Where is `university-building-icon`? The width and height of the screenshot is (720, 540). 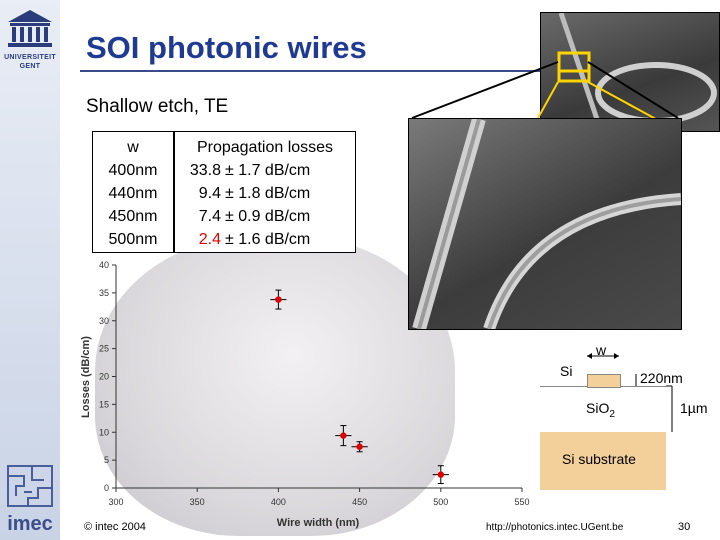 university-building-icon is located at coordinates (30, 28).